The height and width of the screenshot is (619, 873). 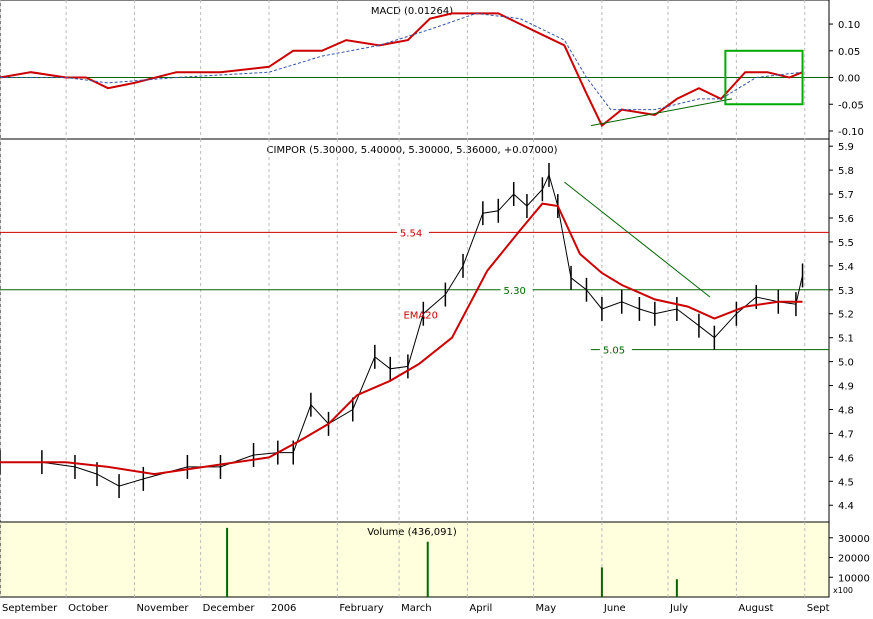 What do you see at coordinates (614, 608) in the screenshot?
I see `x-axis-label: June` at bounding box center [614, 608].